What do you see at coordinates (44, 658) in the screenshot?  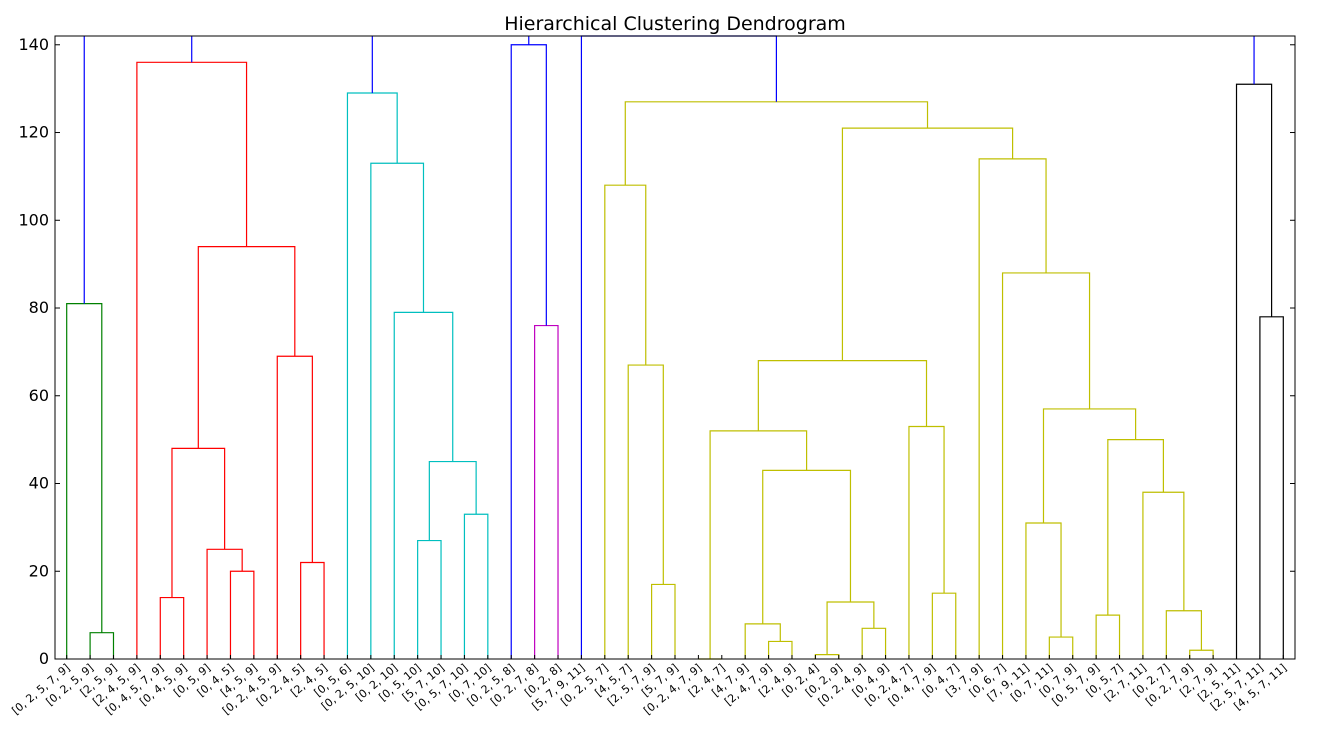 I see `y-tick-label: 0` at bounding box center [44, 658].